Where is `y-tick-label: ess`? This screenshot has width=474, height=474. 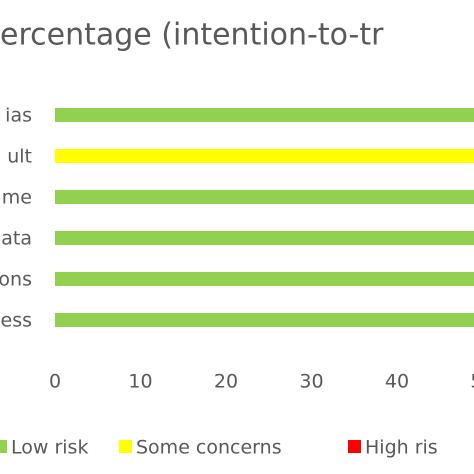 y-tick-label: ess is located at coordinates (17, 321).